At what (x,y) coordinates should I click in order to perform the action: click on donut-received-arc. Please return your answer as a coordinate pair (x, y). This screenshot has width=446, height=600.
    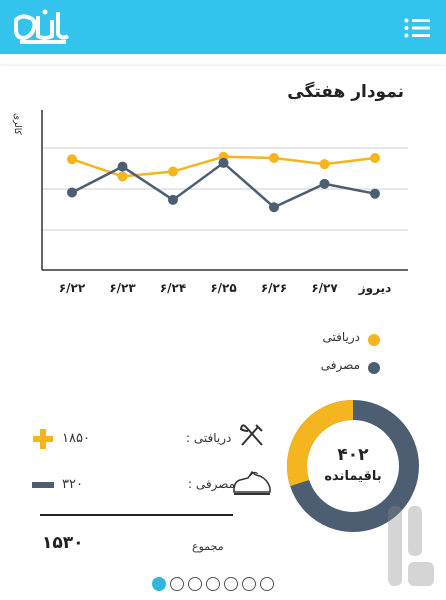
    Looking at the image, I should click on (353, 466).